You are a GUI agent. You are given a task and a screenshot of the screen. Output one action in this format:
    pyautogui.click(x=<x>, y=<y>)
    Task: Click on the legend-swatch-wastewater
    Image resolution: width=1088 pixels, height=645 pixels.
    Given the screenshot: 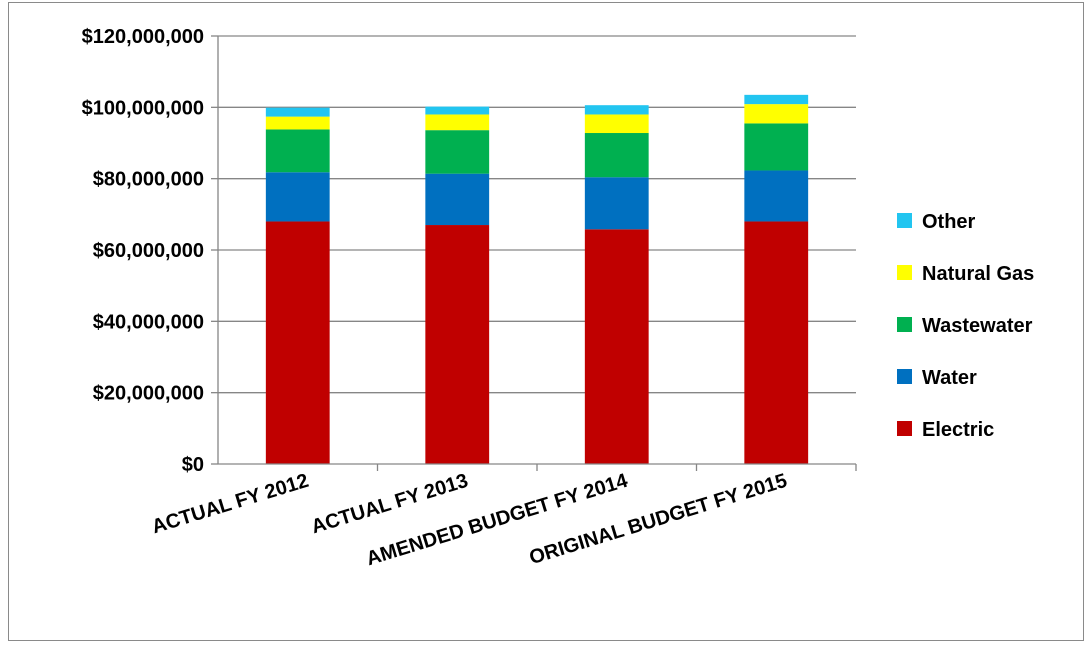 What is the action you would take?
    pyautogui.click(x=904, y=324)
    